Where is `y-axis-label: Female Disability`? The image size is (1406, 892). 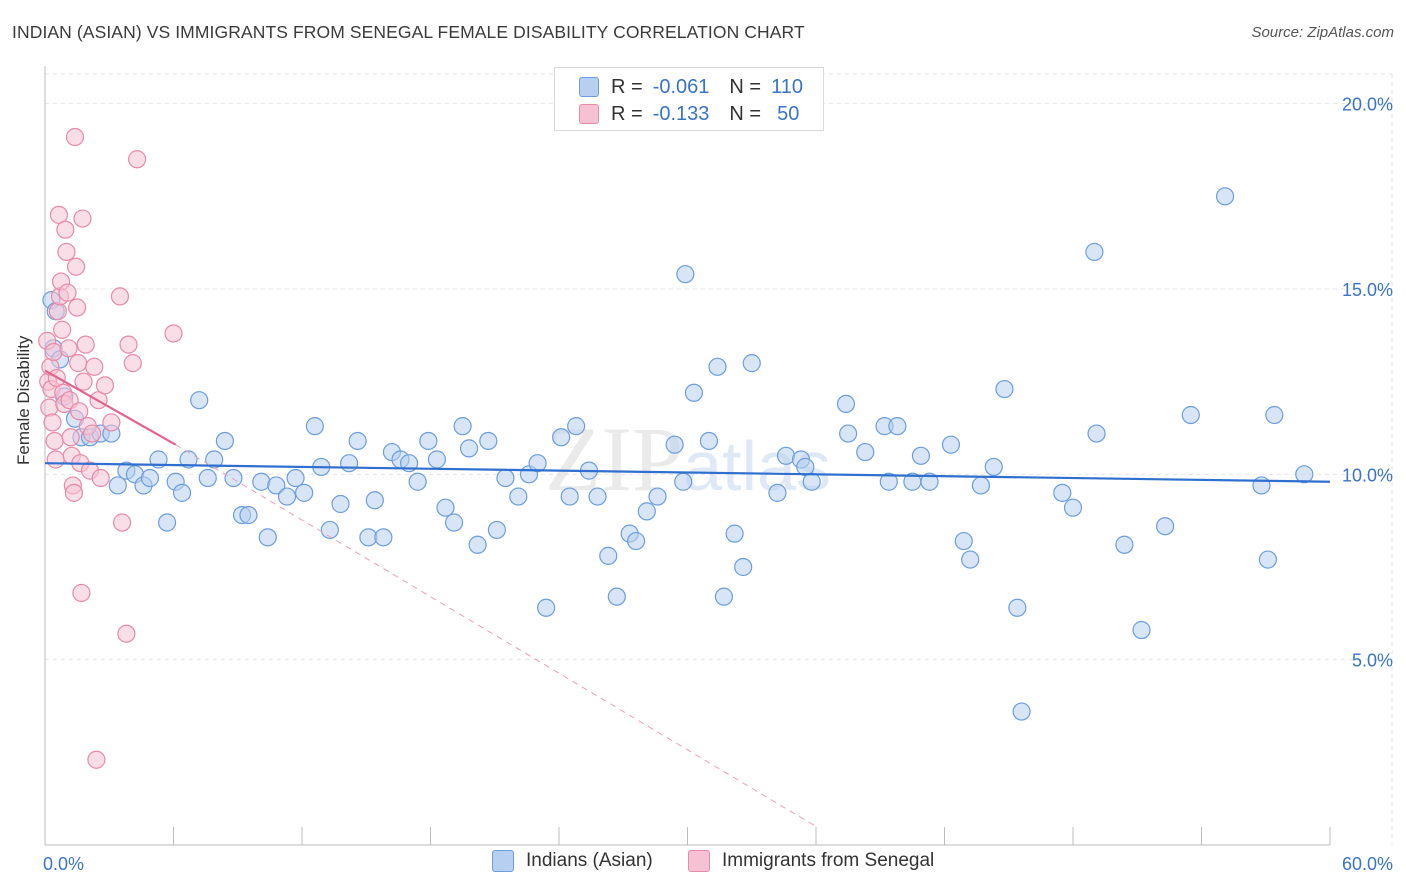 y-axis-label: Female Disability is located at coordinates (23, 400).